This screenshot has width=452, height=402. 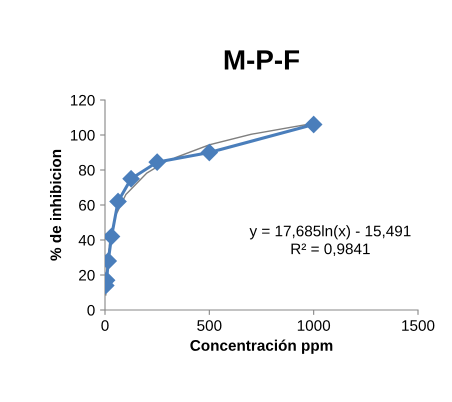 What do you see at coordinates (330, 249) in the screenshot?
I see `annotation: R² = 0,9841` at bounding box center [330, 249].